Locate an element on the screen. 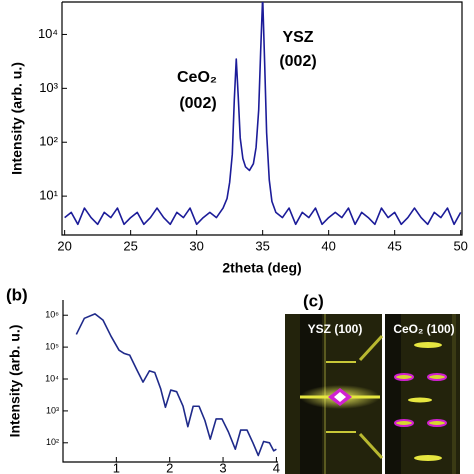  panel-label: (c) is located at coordinates (313, 300).